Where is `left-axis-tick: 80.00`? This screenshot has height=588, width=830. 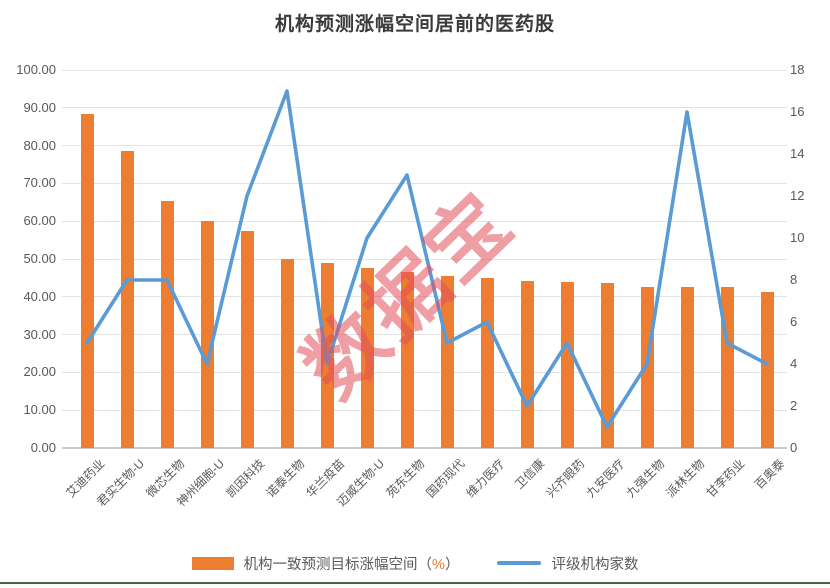 left-axis-tick: 80.00 is located at coordinates (39, 145).